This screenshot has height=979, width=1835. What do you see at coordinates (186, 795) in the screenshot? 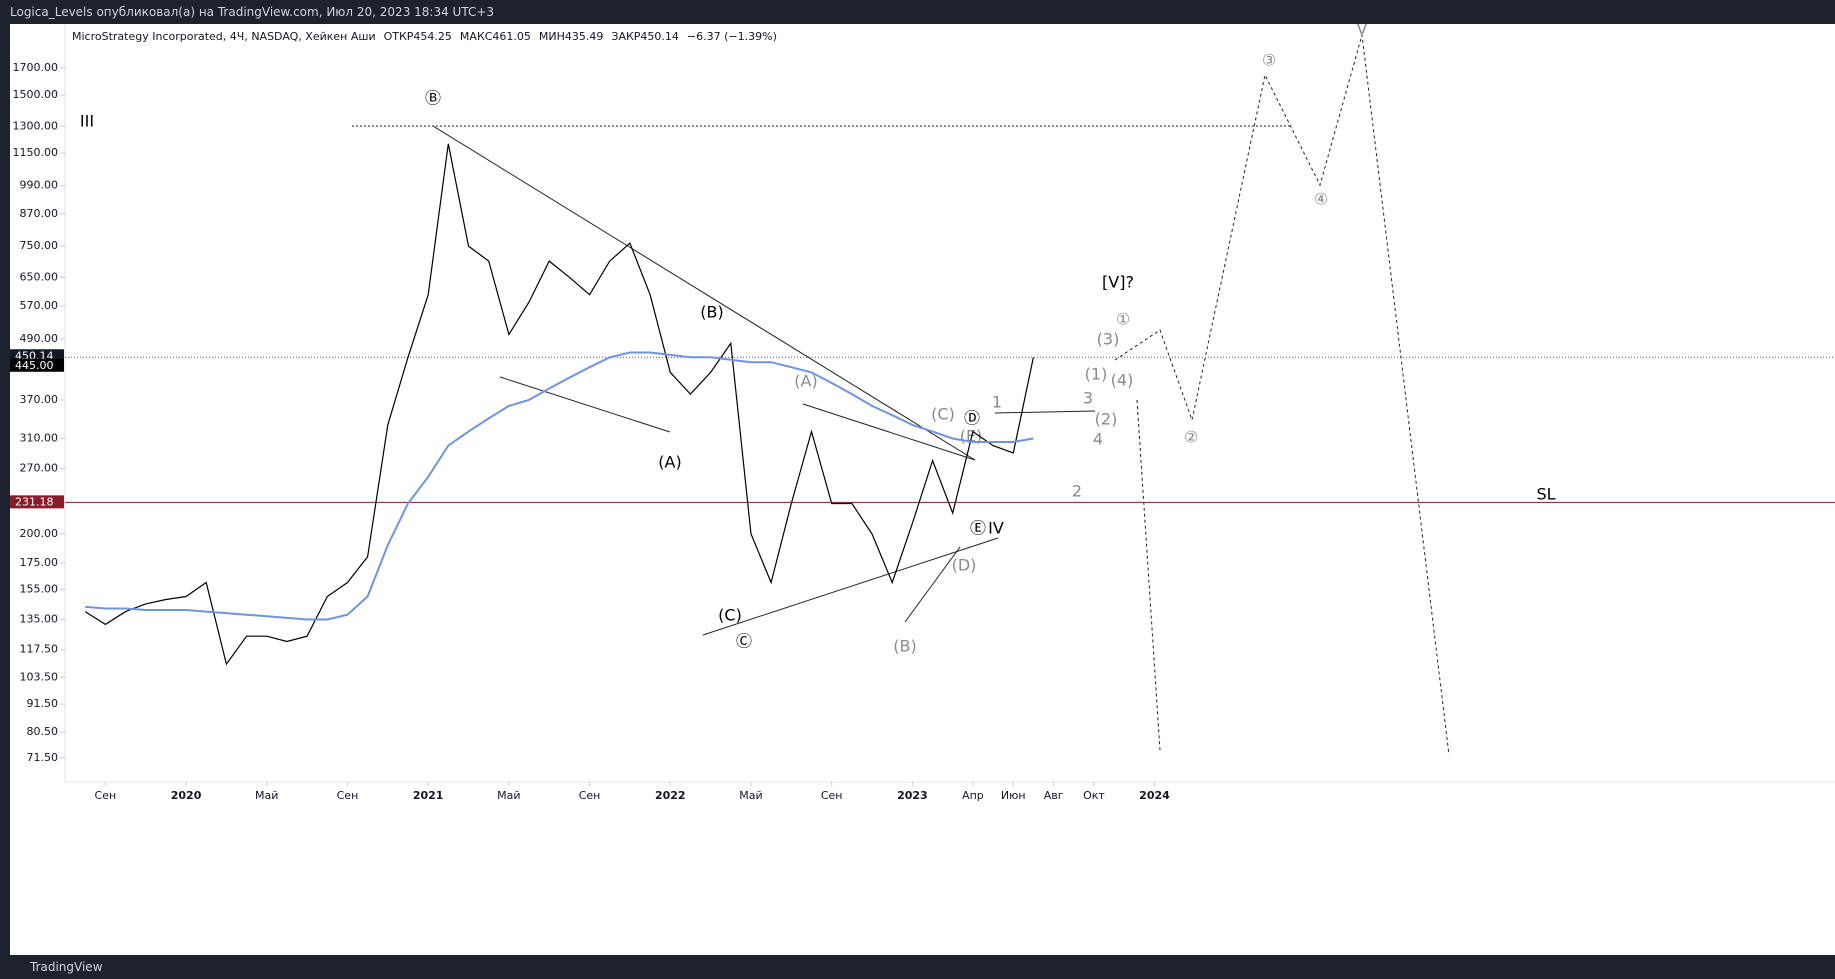
I see `x-tick-label: 2020` at bounding box center [186, 795].